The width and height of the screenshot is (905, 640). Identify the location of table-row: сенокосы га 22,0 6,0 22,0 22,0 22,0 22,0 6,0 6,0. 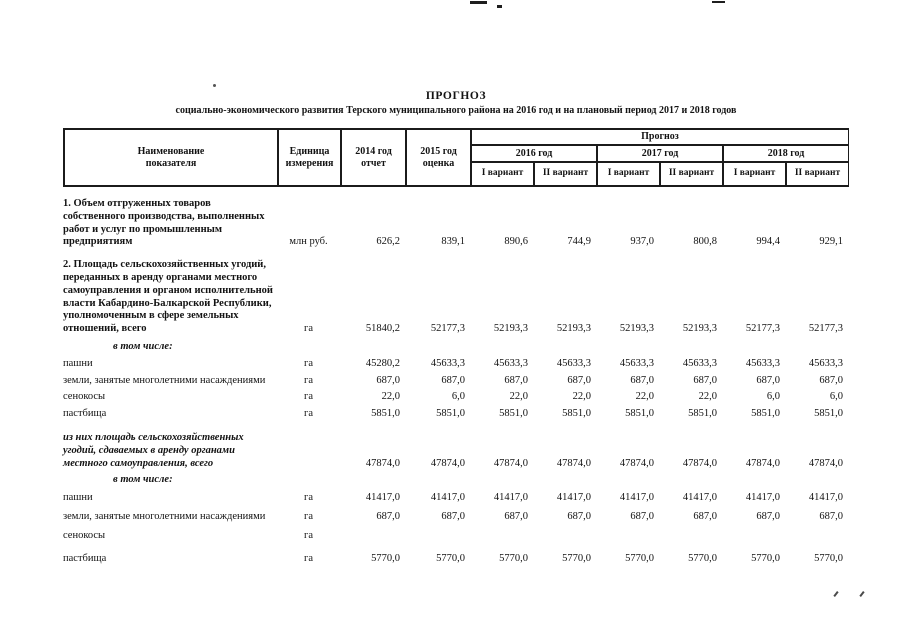
(456, 397).